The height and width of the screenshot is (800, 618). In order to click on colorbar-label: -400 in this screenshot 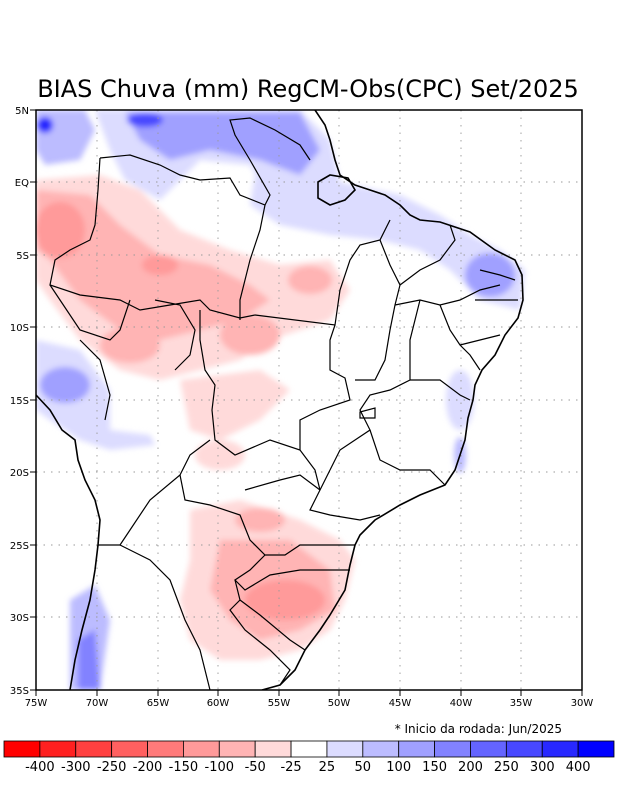, I will do `click(40, 767)`.